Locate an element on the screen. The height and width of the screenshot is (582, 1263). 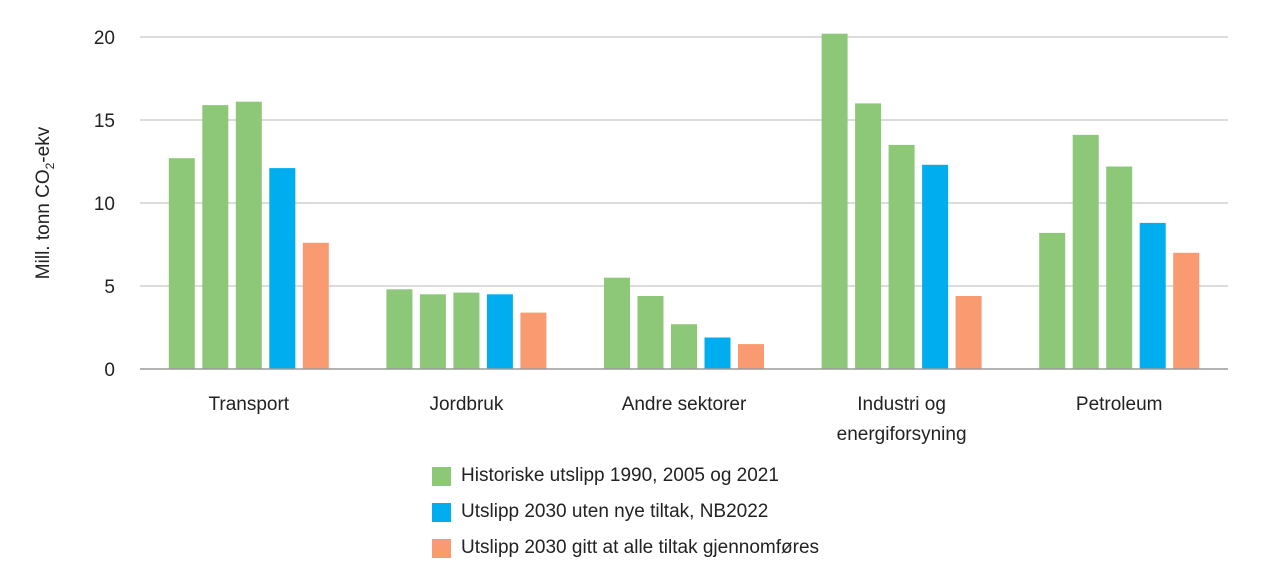
legend-item-no-new-measures: Utslipp 2030 uten nye tiltak, NB2022 is located at coordinates (692, 512).